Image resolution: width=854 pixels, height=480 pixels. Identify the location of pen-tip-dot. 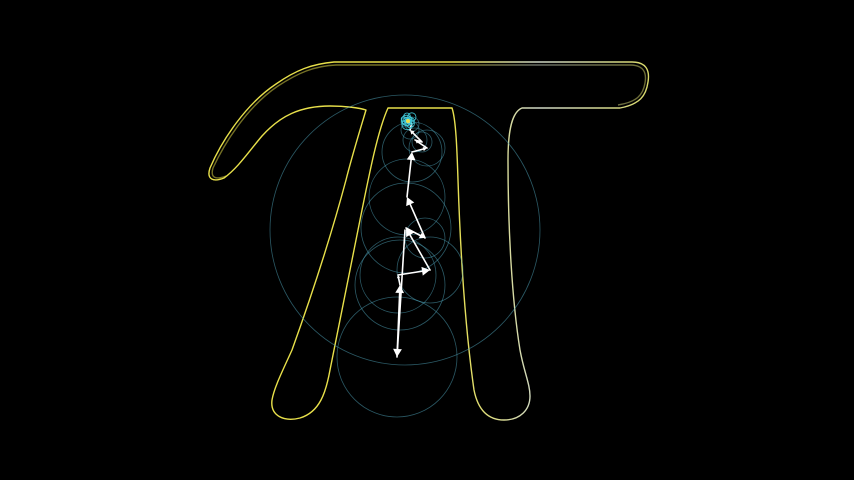
(408, 121).